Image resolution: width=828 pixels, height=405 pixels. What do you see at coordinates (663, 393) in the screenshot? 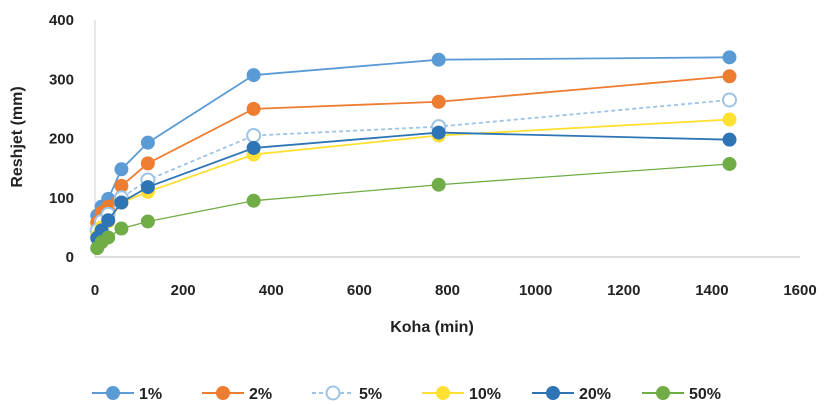
I see `legend-marker-50%` at bounding box center [663, 393].